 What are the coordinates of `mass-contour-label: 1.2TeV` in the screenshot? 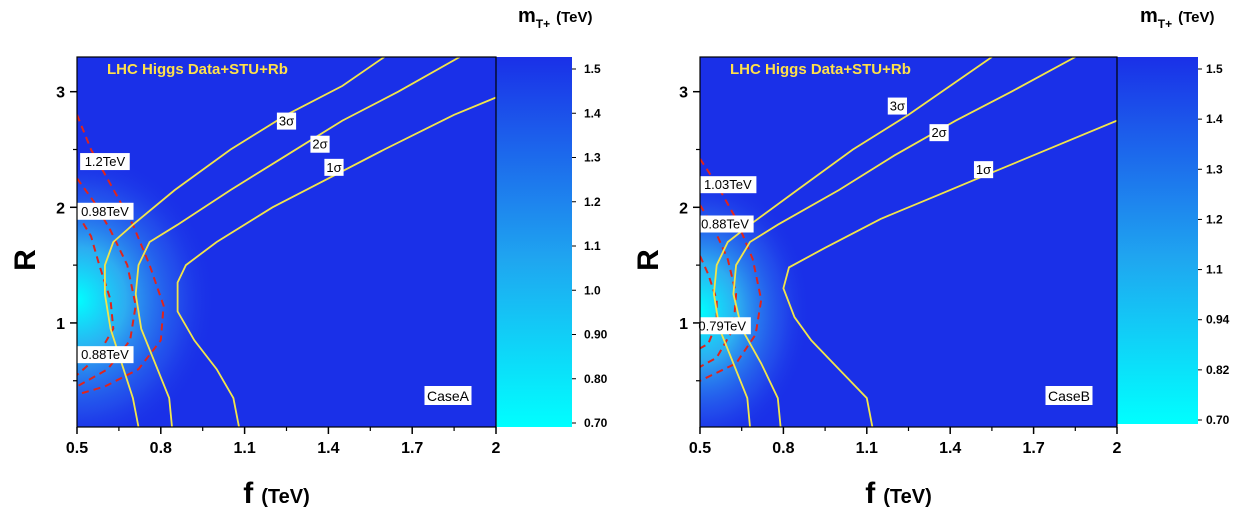 It's located at (105, 161).